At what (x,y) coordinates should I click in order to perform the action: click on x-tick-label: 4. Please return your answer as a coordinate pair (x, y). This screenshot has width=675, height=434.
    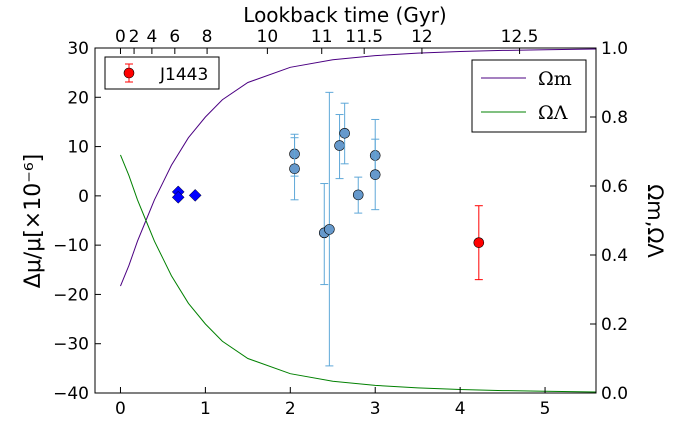
    Looking at the image, I should click on (460, 409).